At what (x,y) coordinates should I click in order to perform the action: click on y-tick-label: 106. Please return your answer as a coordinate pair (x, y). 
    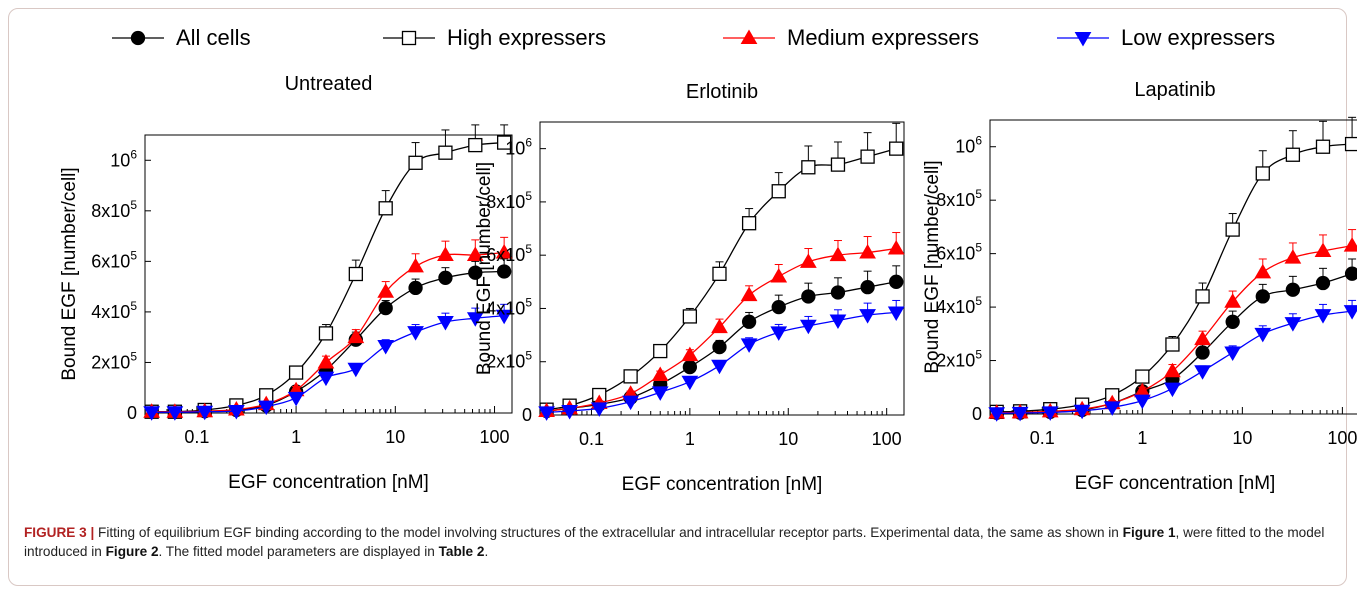
    Looking at the image, I should click on (968, 145).